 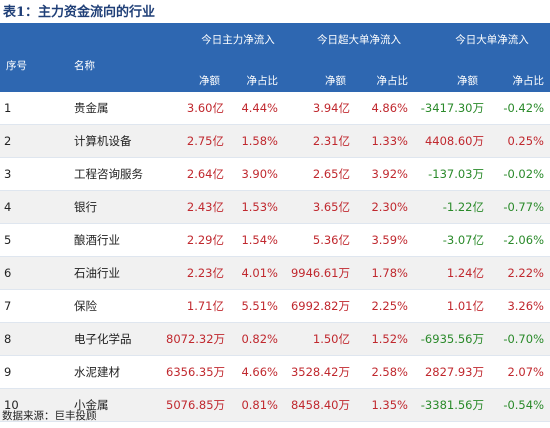 What do you see at coordinates (257, 372) in the screenshot?
I see `cell-net-ratio: 4.66%` at bounding box center [257, 372].